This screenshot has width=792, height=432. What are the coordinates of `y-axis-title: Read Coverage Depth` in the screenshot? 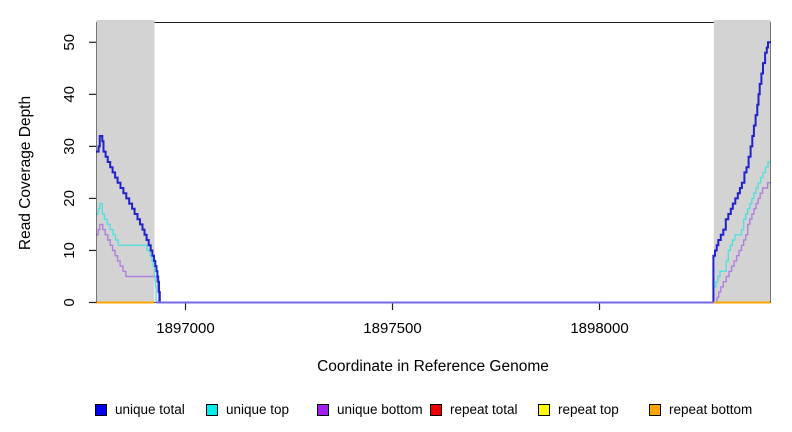 It's located at (25, 173).